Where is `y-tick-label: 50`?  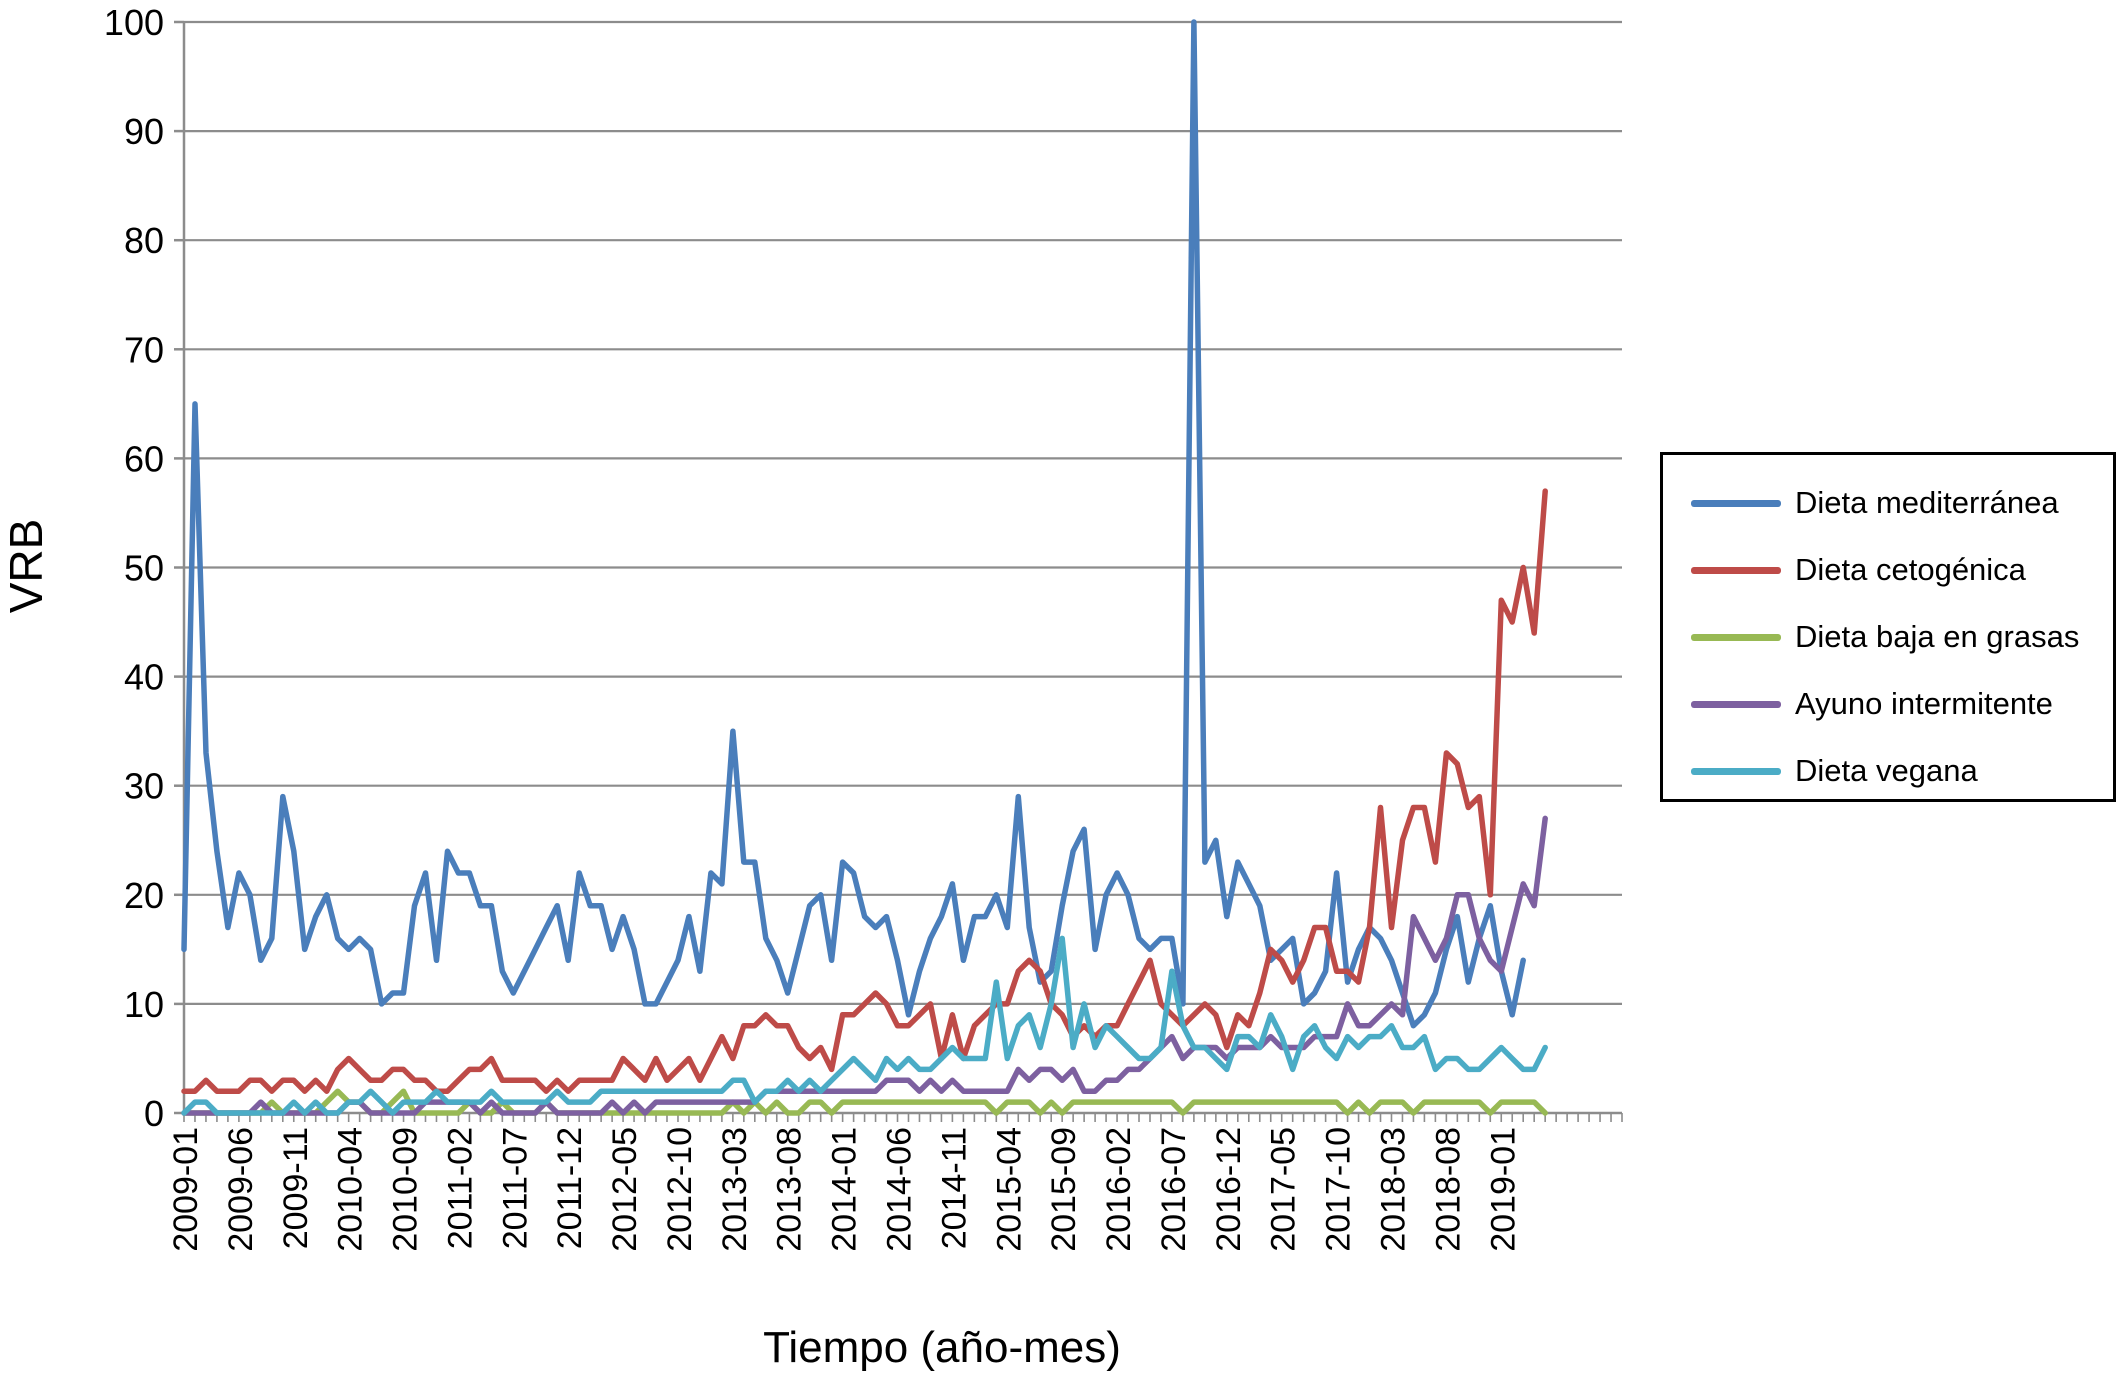
y-tick-label: 50 is located at coordinates (144, 568).